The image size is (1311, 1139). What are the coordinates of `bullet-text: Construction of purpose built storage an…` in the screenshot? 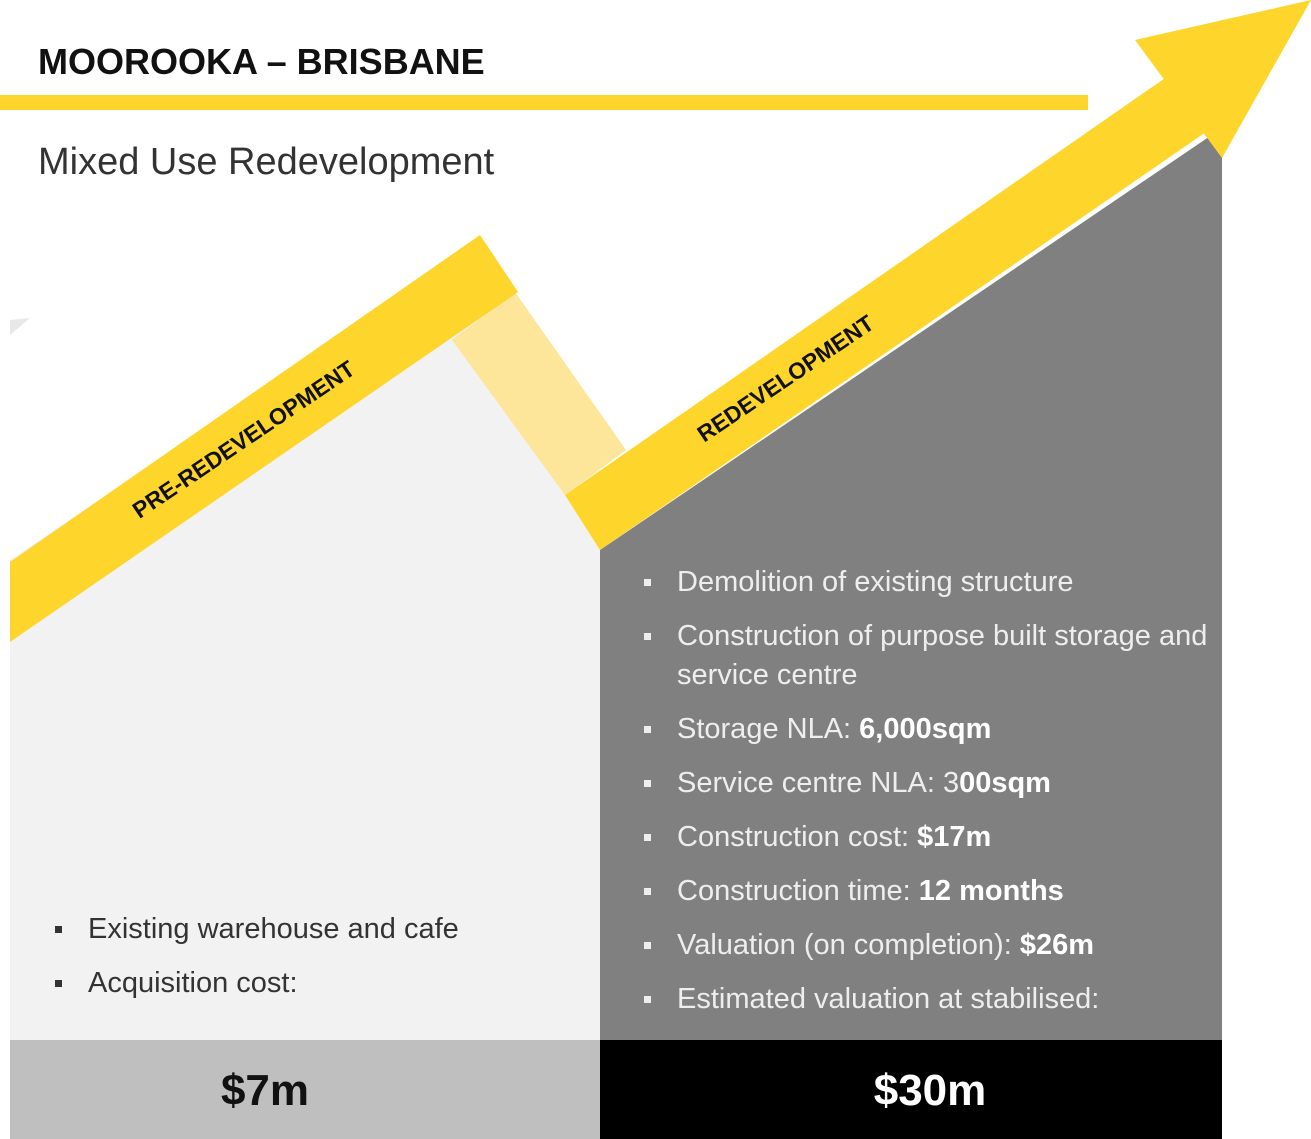 It's located at (946, 655).